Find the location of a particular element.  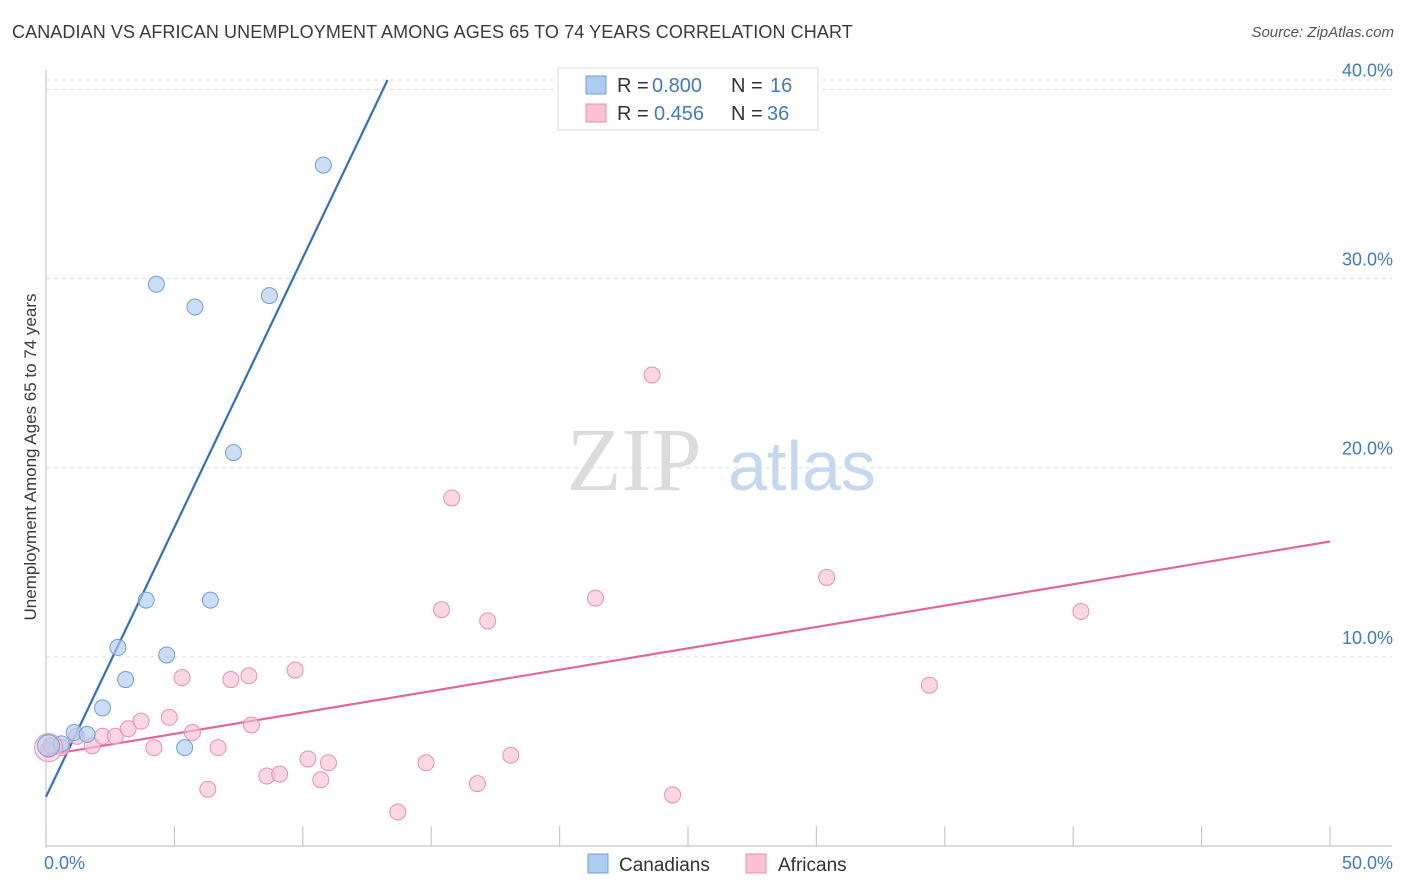

bottom-legend-swatch-africans is located at coordinates (756, 863).